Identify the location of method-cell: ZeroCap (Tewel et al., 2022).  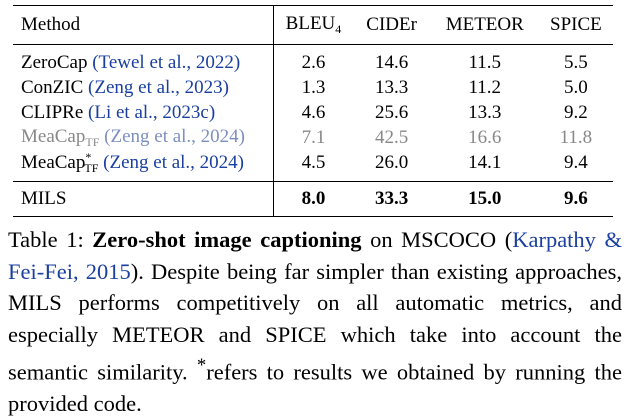
(144, 59).